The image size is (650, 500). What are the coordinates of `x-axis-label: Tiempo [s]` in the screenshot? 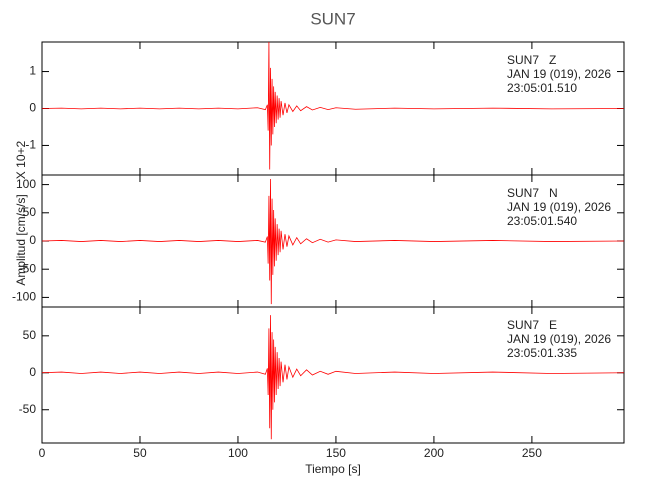 It's located at (333, 469).